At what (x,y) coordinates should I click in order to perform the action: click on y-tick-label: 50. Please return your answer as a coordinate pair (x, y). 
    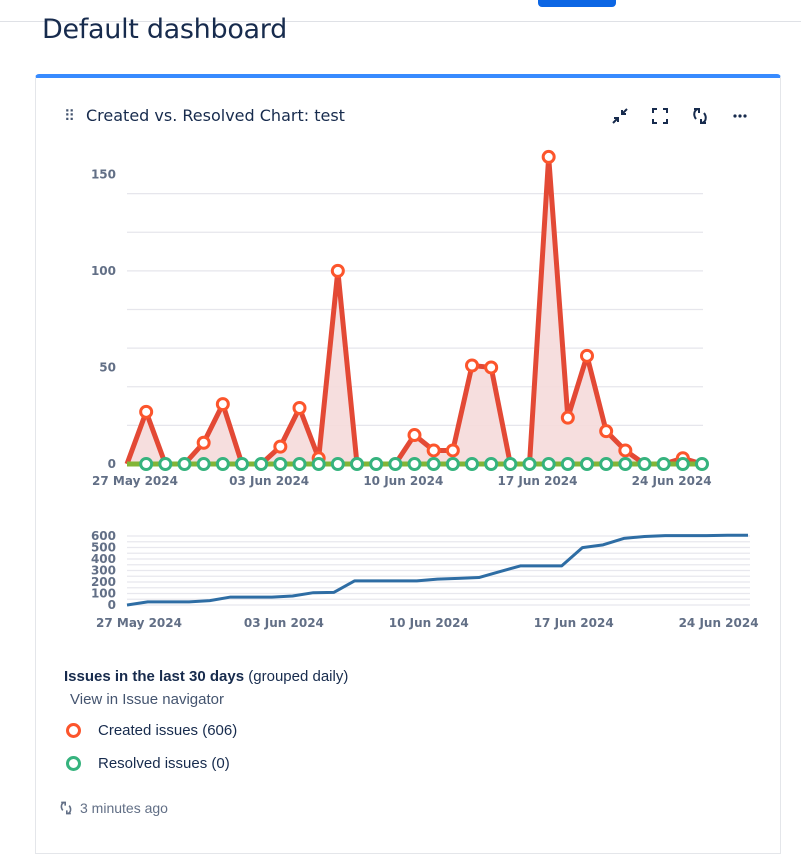
    Looking at the image, I should click on (107, 367).